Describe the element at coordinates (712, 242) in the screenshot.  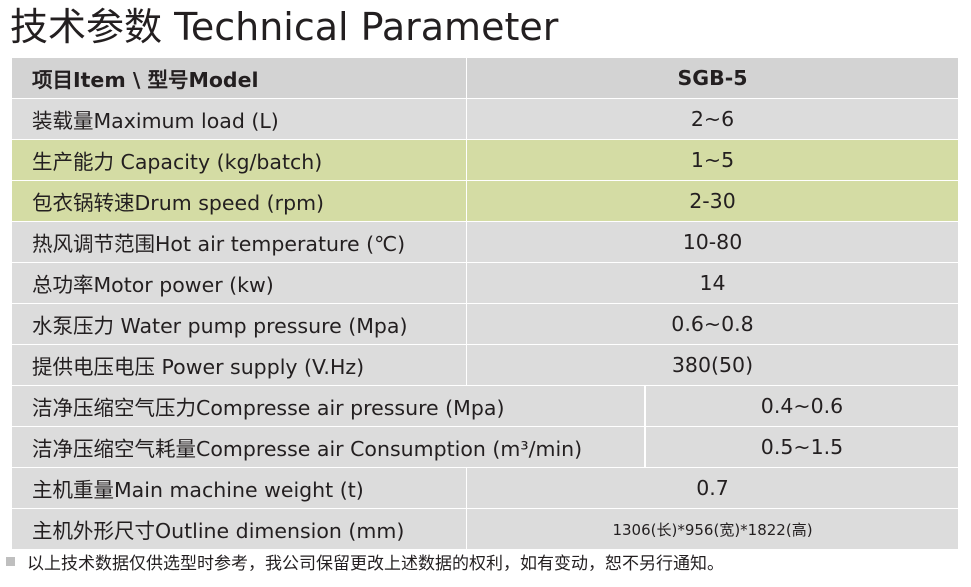
I see `value-cell: 10-80` at that location.